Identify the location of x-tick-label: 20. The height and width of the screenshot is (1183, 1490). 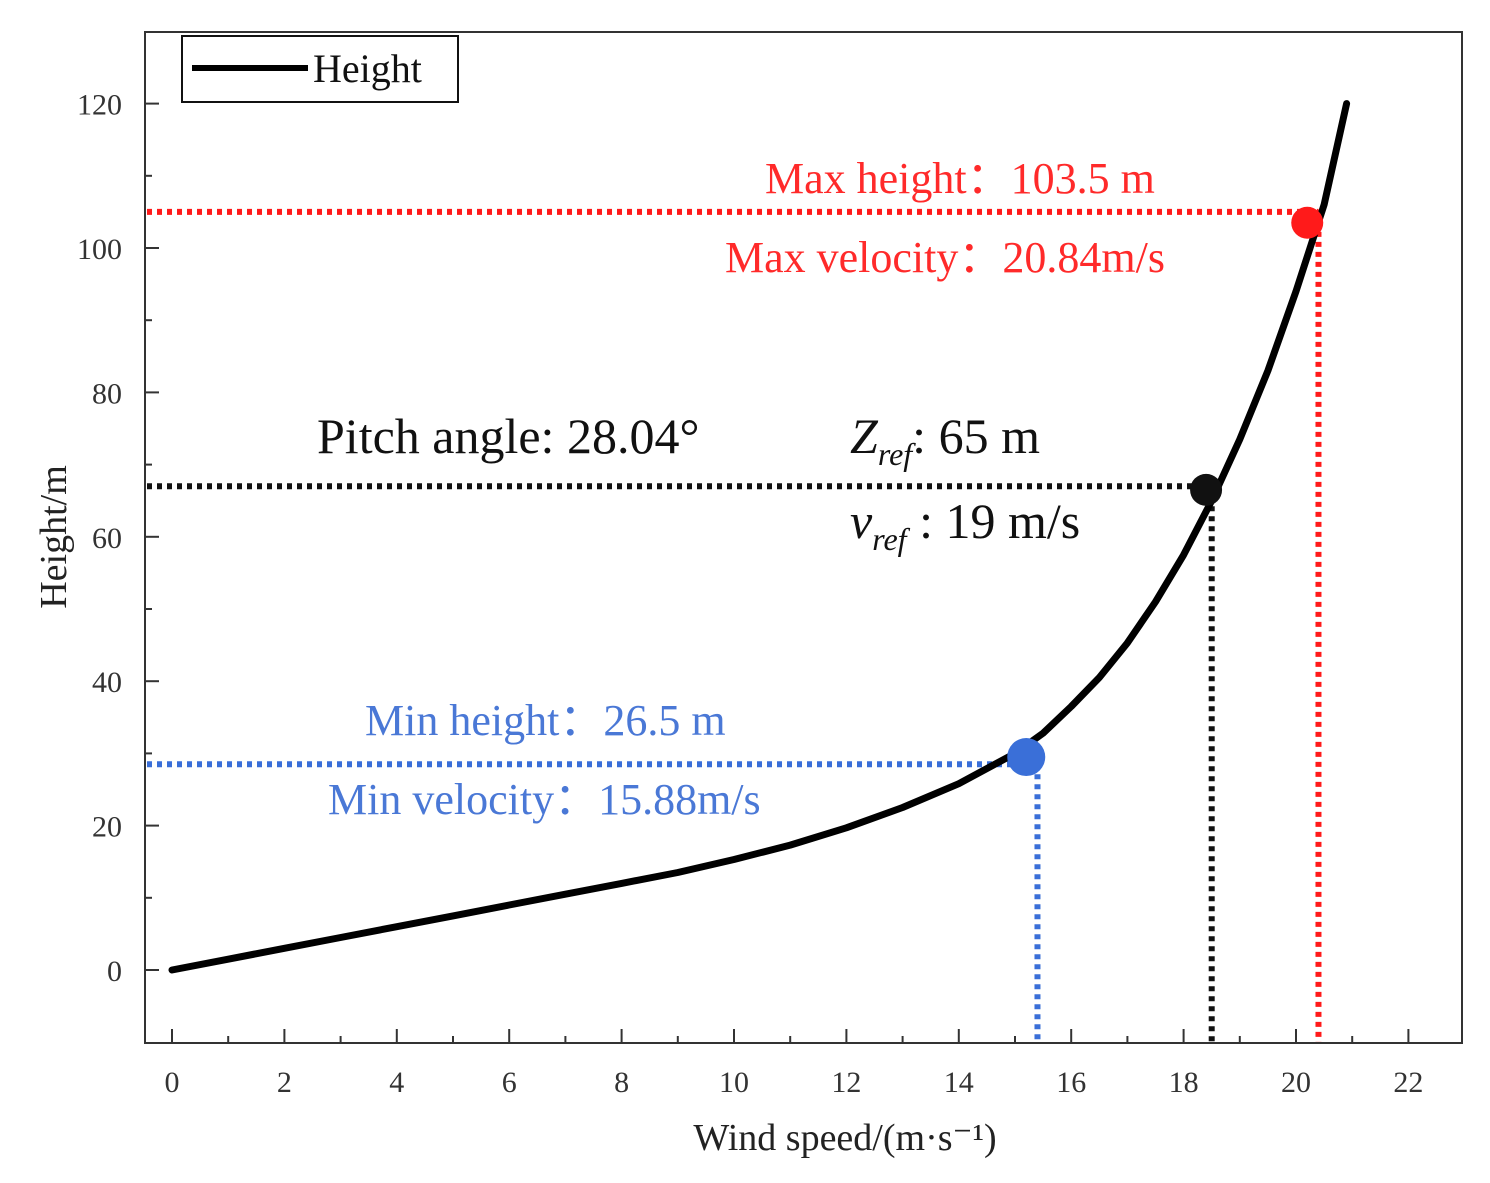
(1296, 1082).